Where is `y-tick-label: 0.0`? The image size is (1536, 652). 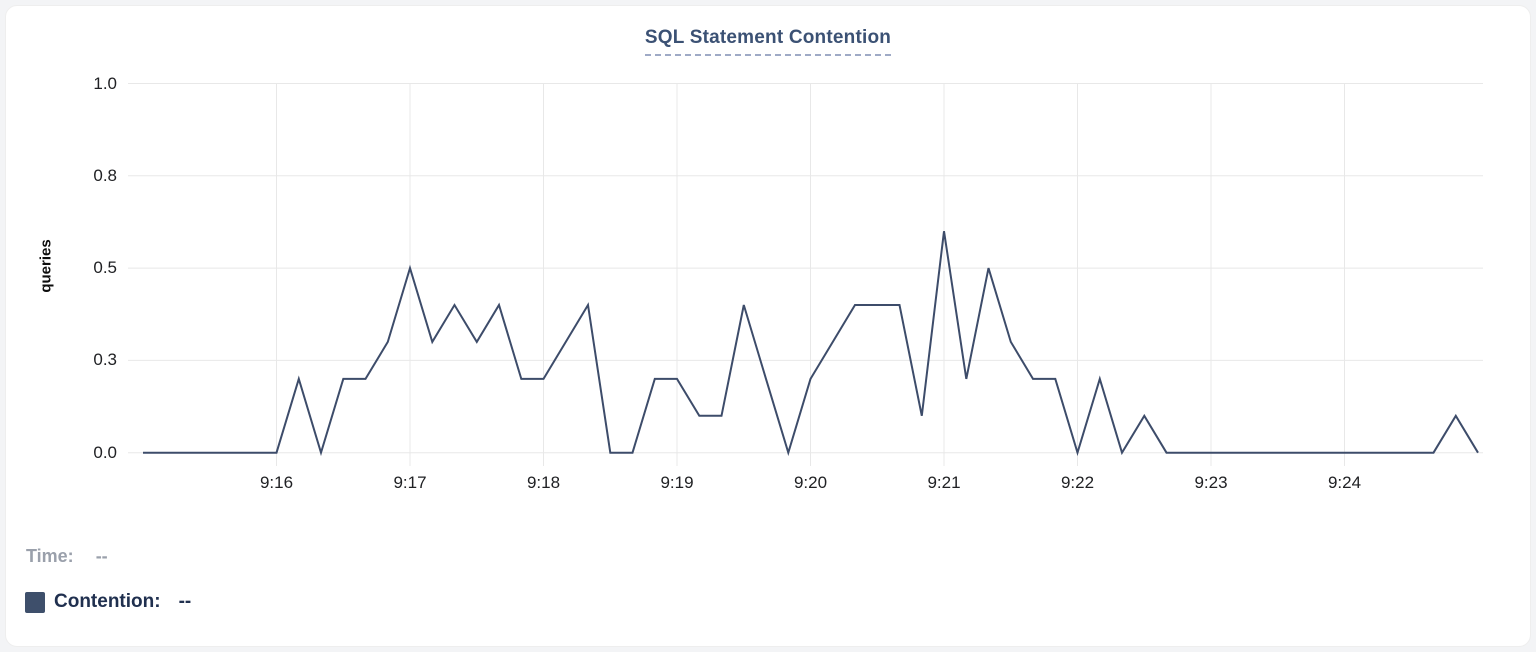 y-tick-label: 0.0 is located at coordinates (105, 452).